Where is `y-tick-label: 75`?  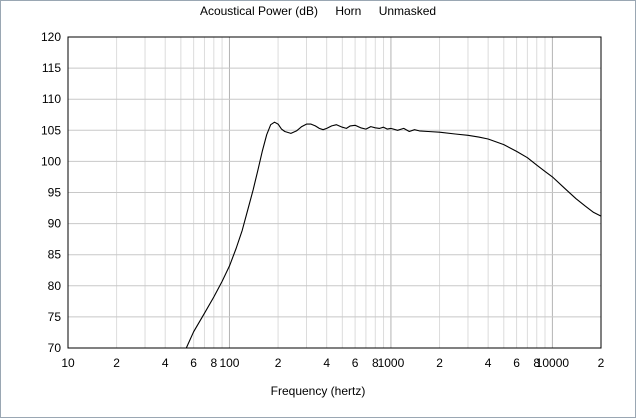
y-tick-label: 75 is located at coordinates (55, 317).